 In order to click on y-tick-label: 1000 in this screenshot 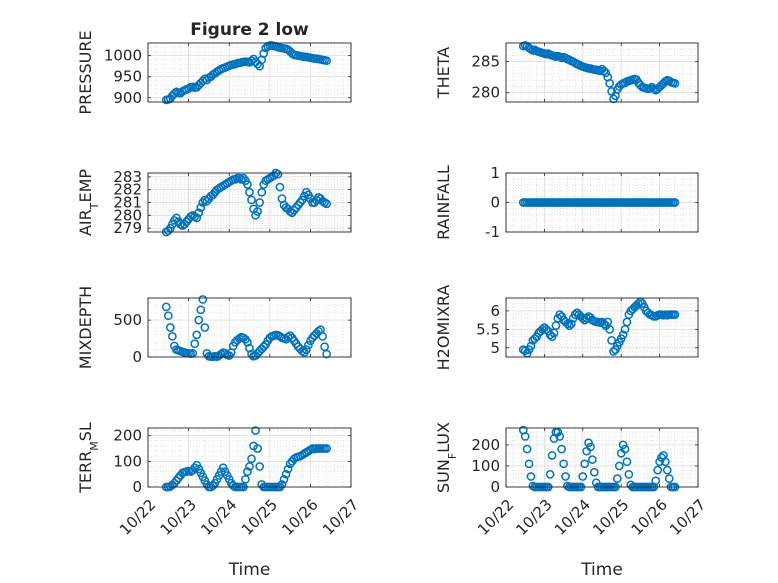, I will do `click(123, 56)`.